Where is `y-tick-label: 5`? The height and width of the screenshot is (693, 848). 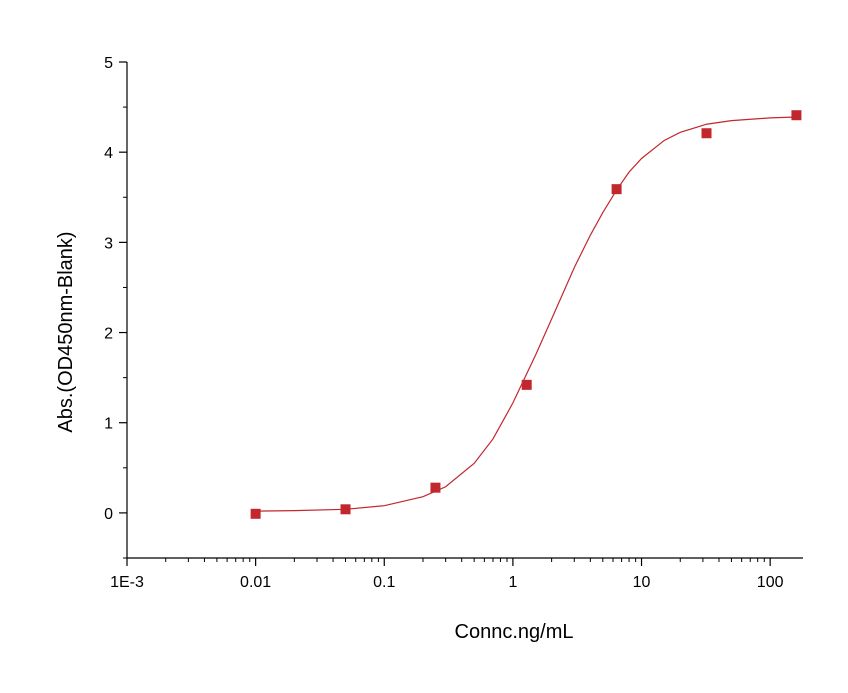
y-tick-label: 5 is located at coordinates (108, 63).